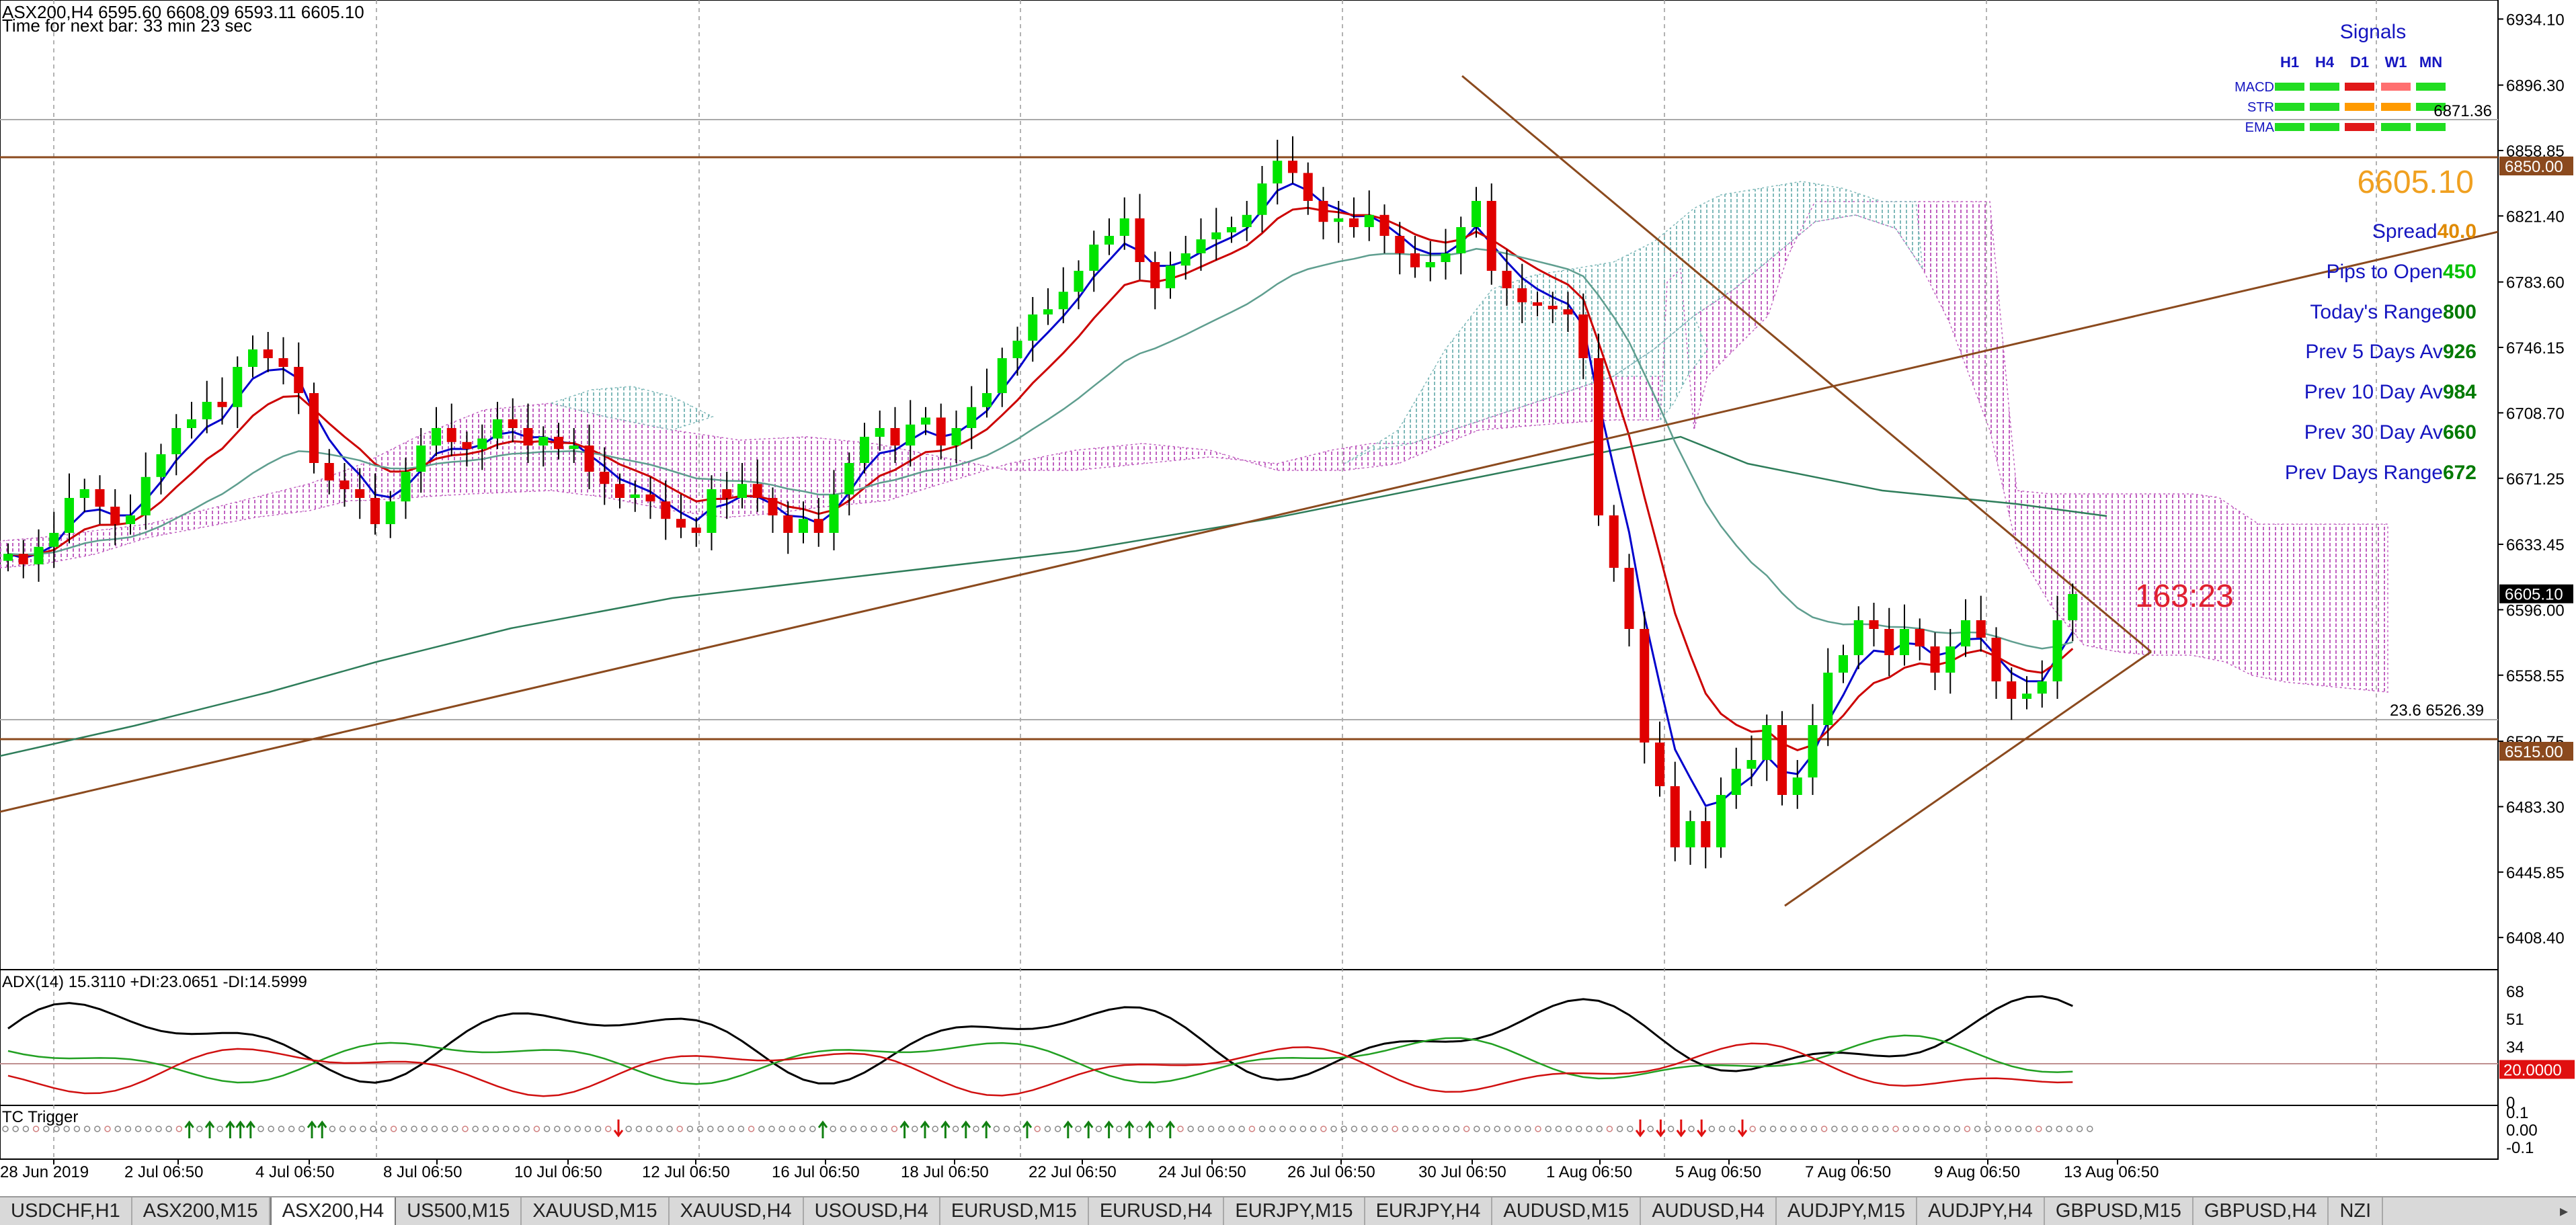  Describe the element at coordinates (333, 1211) in the screenshot. I see `chart-tab: ASX200,H4` at that location.